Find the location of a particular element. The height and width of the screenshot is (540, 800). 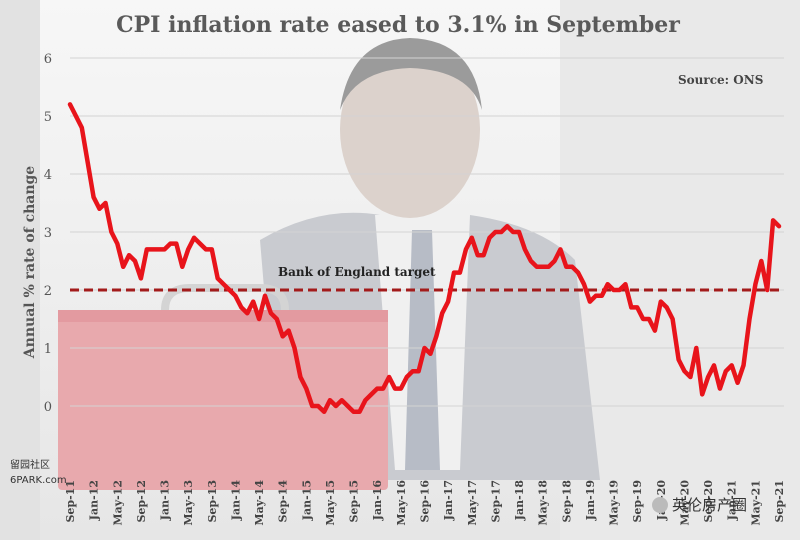

x-tick-label: Jan-18 is located at coordinates (519, 501).